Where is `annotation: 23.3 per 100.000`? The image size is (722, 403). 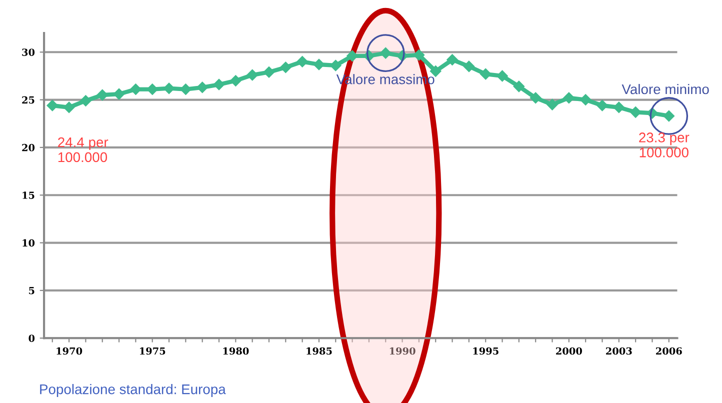 annotation: 23.3 per 100.000 is located at coordinates (664, 145).